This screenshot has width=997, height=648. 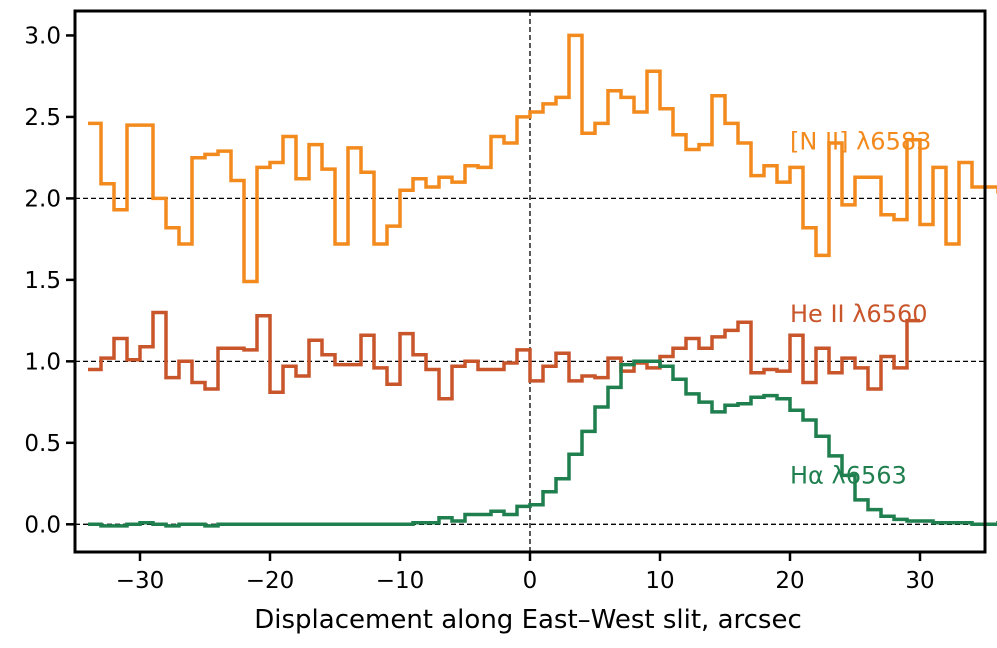 What do you see at coordinates (270, 581) in the screenshot?
I see `x-tick-label: −20` at bounding box center [270, 581].